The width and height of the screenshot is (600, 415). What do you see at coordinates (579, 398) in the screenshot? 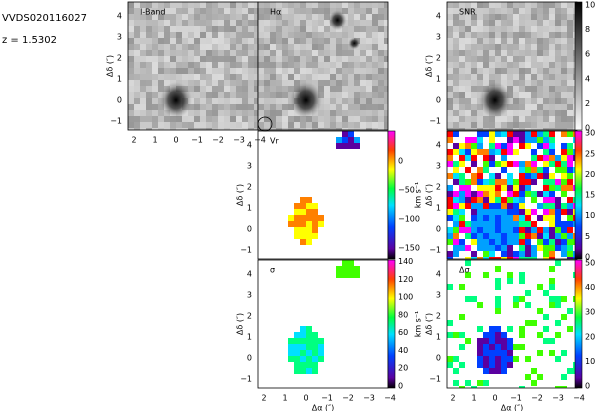
I see `x-tick-label: −4` at bounding box center [579, 398].